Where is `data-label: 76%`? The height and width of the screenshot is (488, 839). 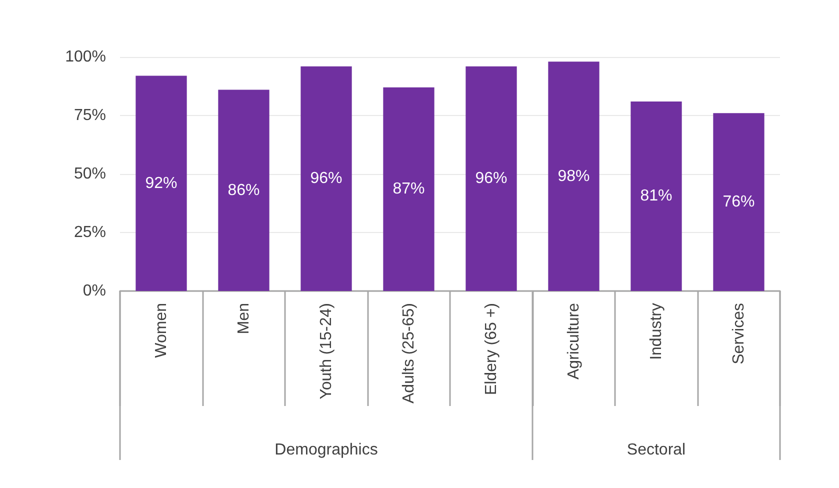 data-label: 76% is located at coordinates (738, 202).